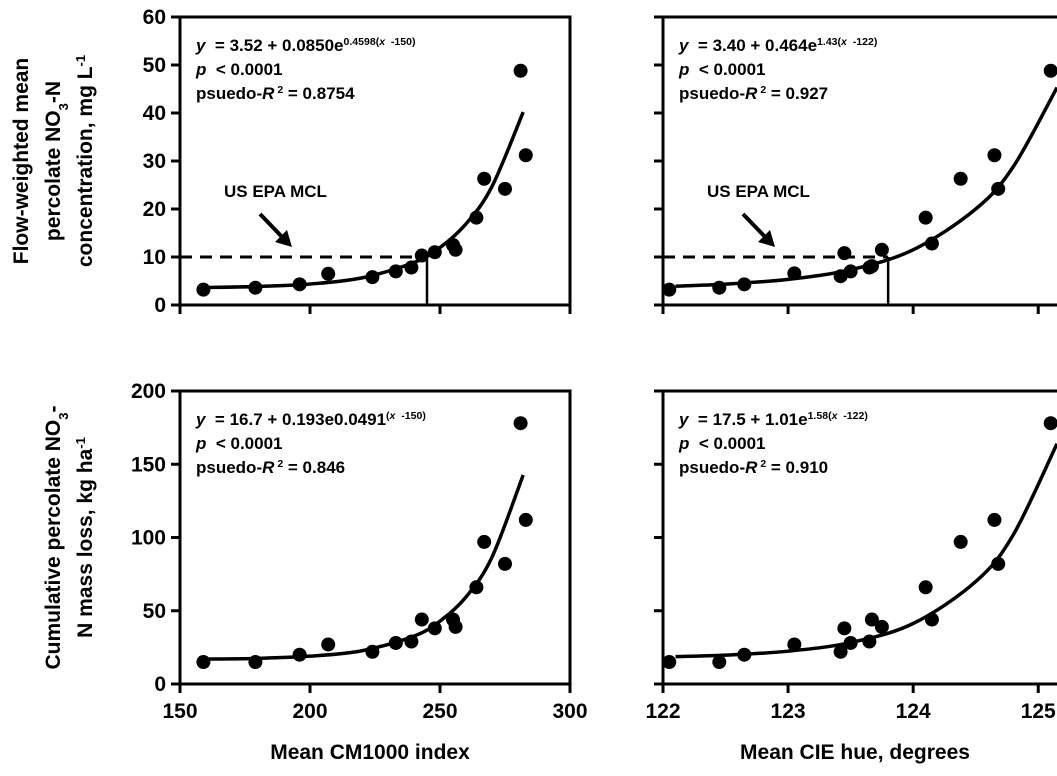 The width and height of the screenshot is (1057, 776). Describe the element at coordinates (439, 711) in the screenshot. I see `x-tick-label: 250` at that location.